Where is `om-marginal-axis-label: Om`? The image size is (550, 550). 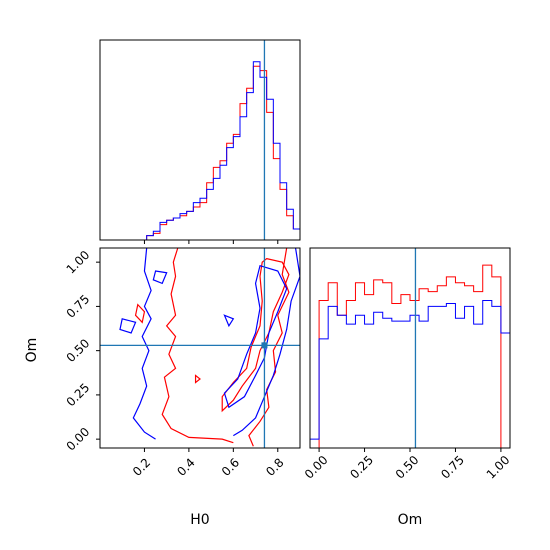 om-marginal-axis-label: Om is located at coordinates (410, 520).